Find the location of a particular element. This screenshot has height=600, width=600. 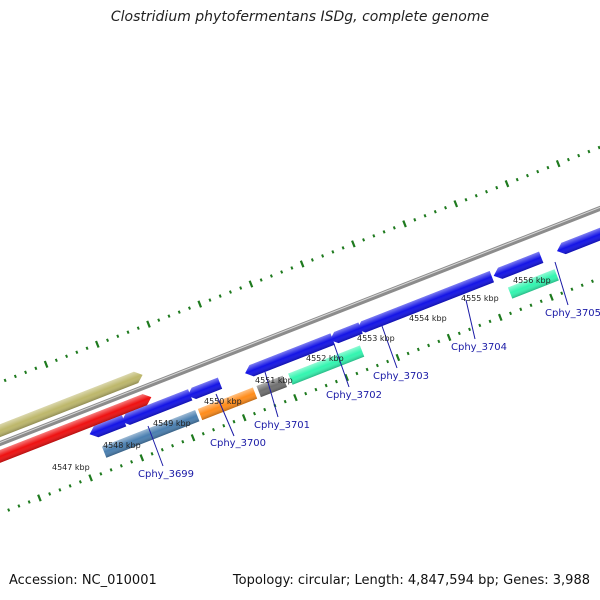

gene-label-cphy-3705: Cphy_3705 is located at coordinates (572, 313).